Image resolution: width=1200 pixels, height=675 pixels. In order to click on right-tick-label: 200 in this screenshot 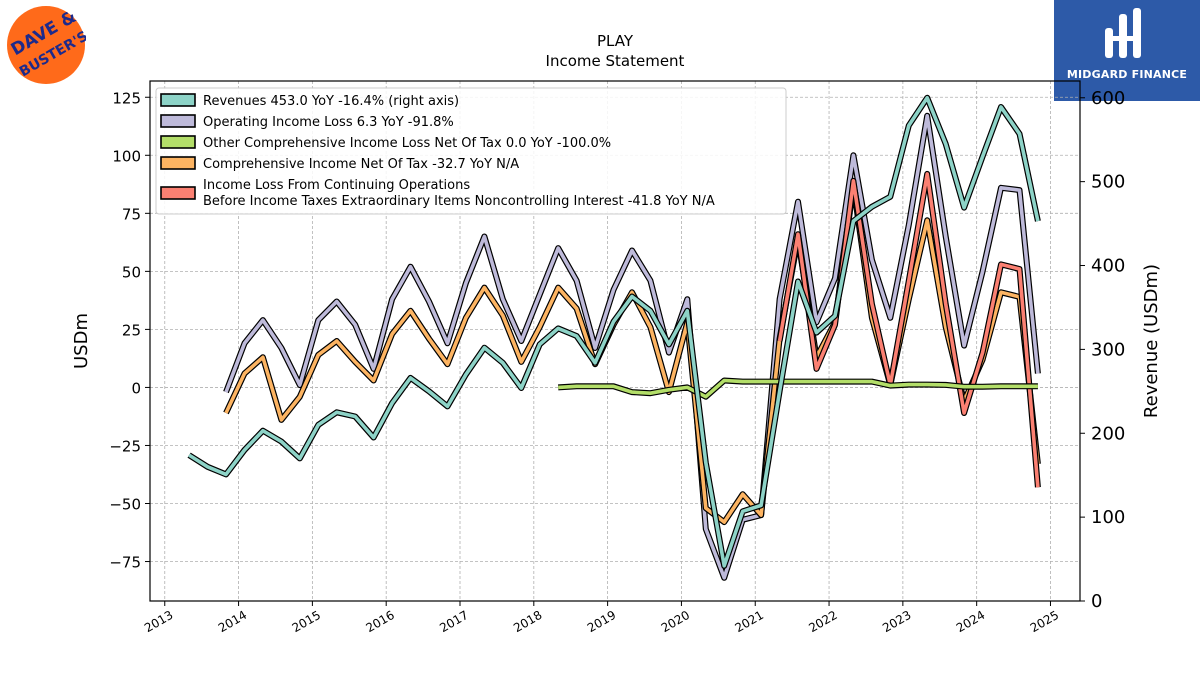, I will do `click(1108, 433)`.